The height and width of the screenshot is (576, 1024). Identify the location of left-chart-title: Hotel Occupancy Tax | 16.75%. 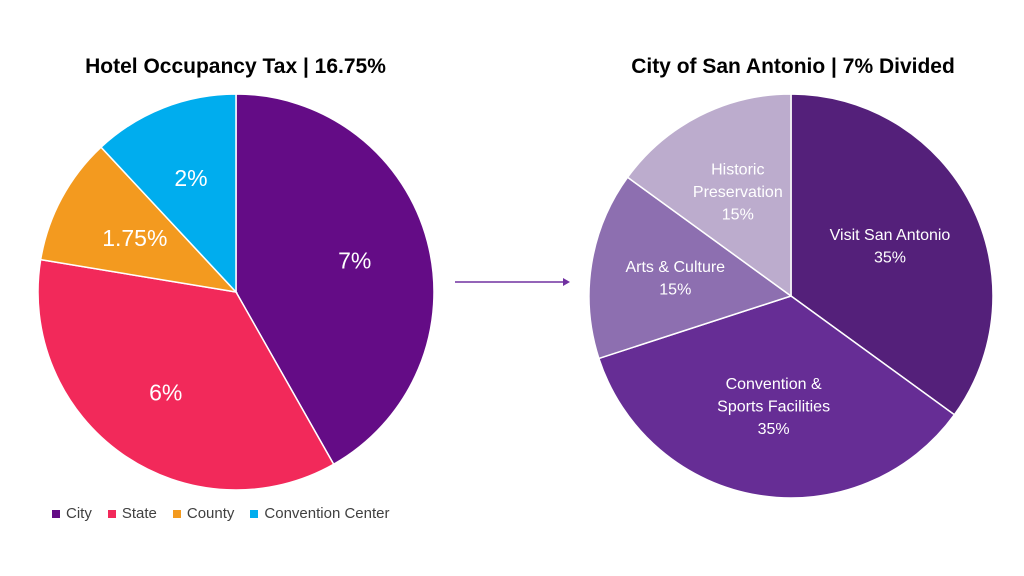
(235, 66).